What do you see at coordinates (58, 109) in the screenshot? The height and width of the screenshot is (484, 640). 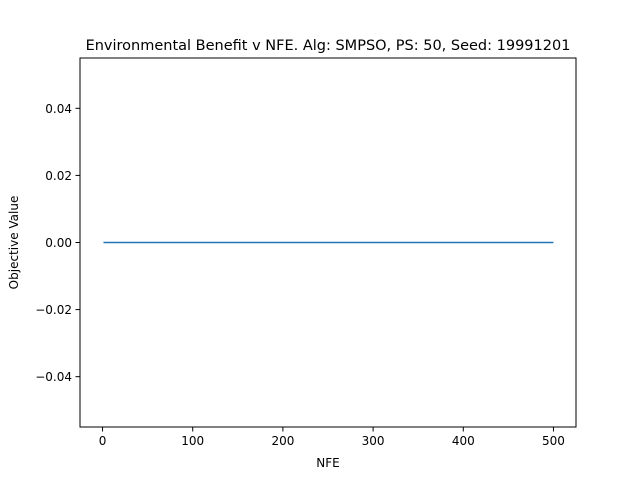 I see `y-tick-label: 0.04` at bounding box center [58, 109].